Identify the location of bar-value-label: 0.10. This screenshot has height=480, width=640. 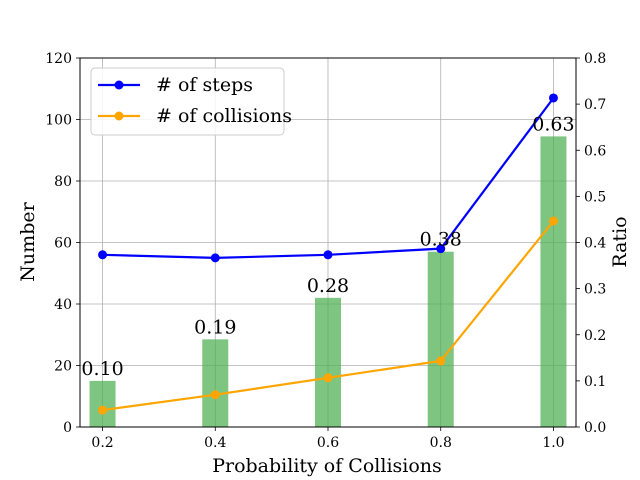
(102, 369).